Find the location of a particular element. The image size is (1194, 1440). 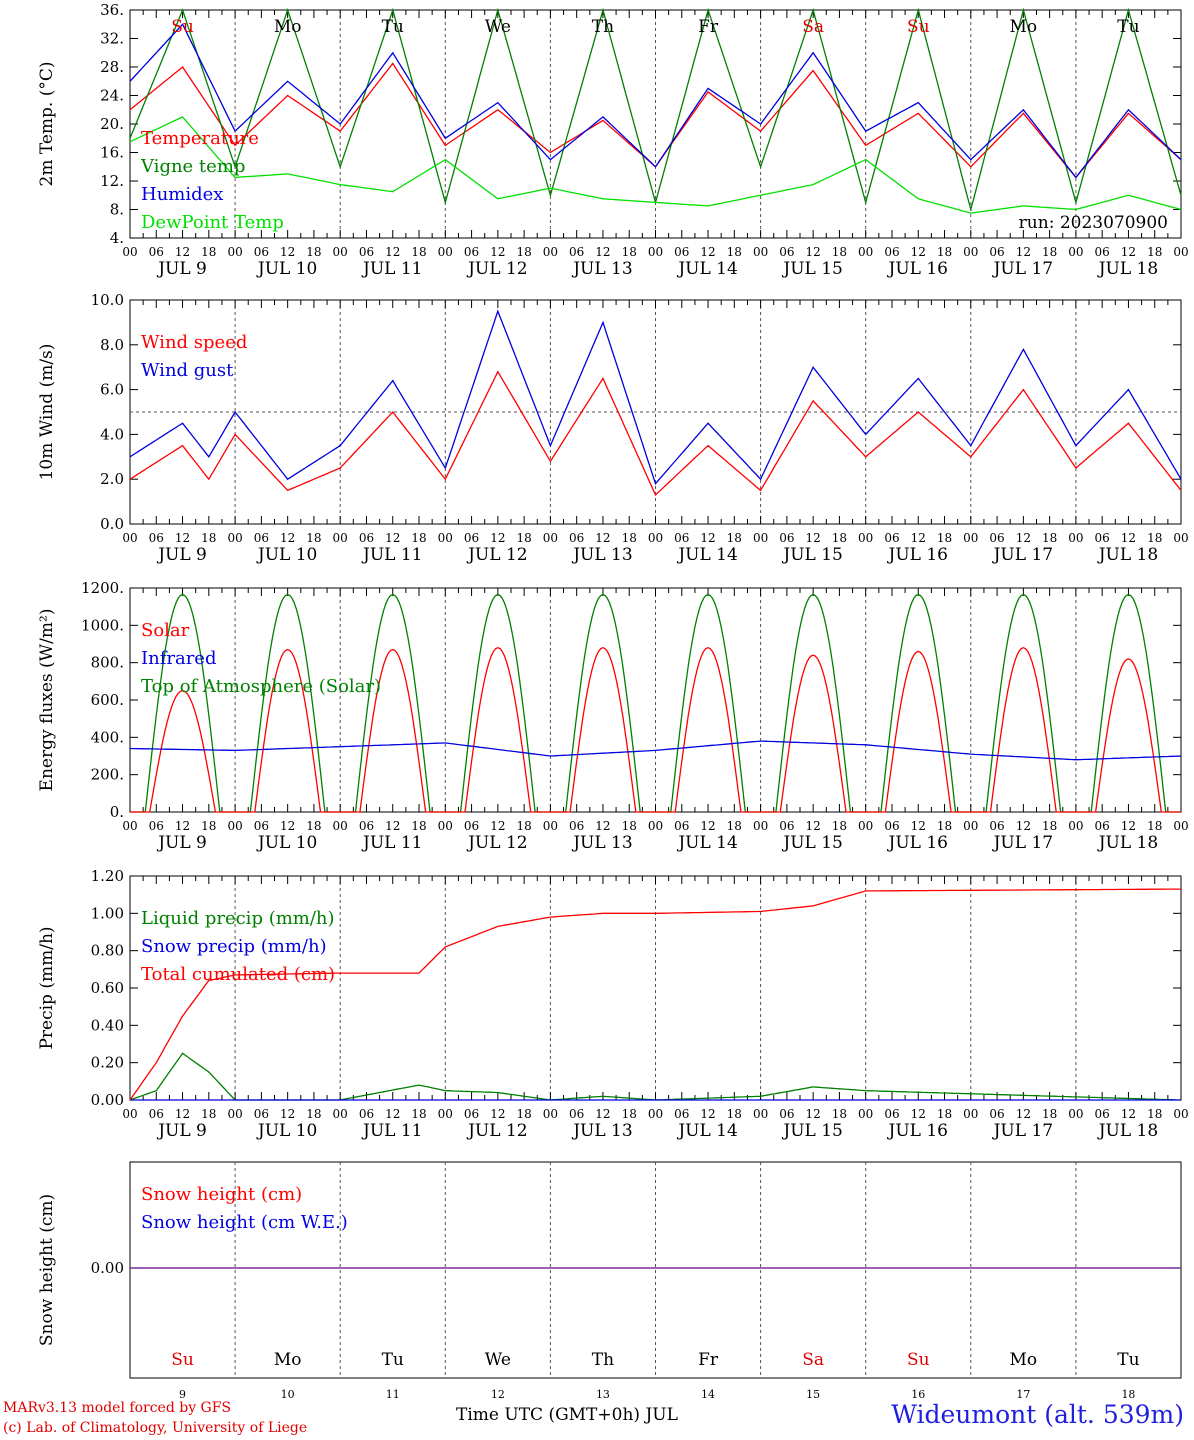

y-tick-label: 600. is located at coordinates (107, 700).